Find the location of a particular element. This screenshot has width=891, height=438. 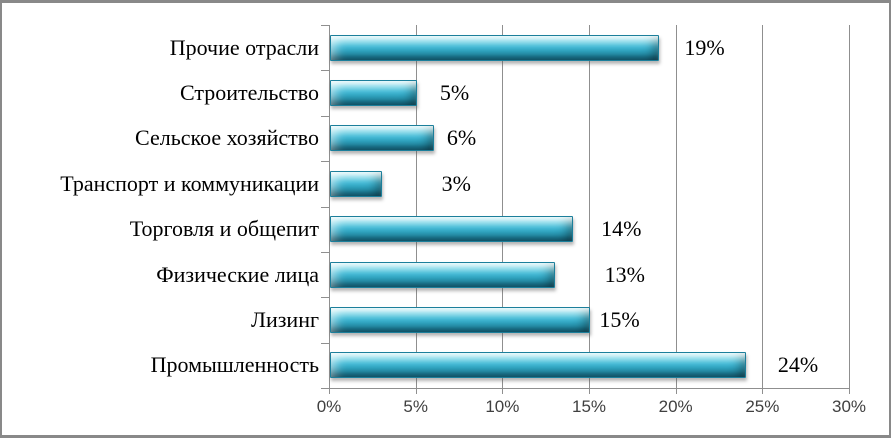

data-label: 19% is located at coordinates (704, 47).